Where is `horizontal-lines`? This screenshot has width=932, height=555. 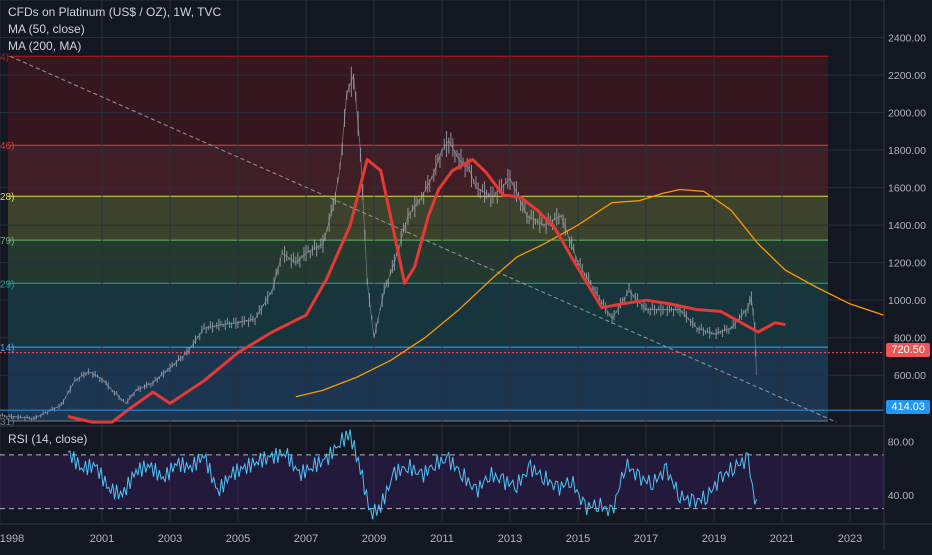 horizontal-lines is located at coordinates (442, 381).